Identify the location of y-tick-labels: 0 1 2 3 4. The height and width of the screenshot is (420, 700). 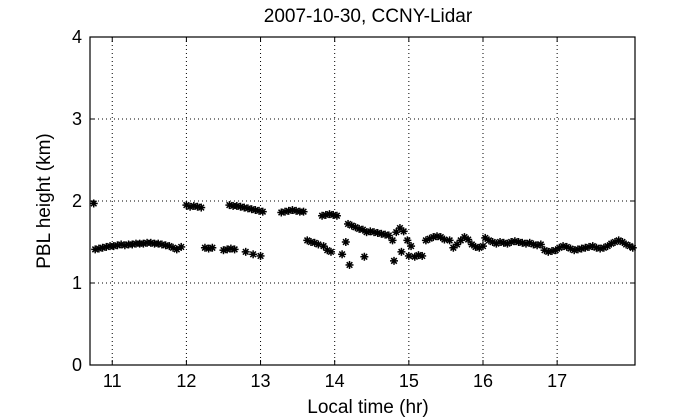
(77, 201).